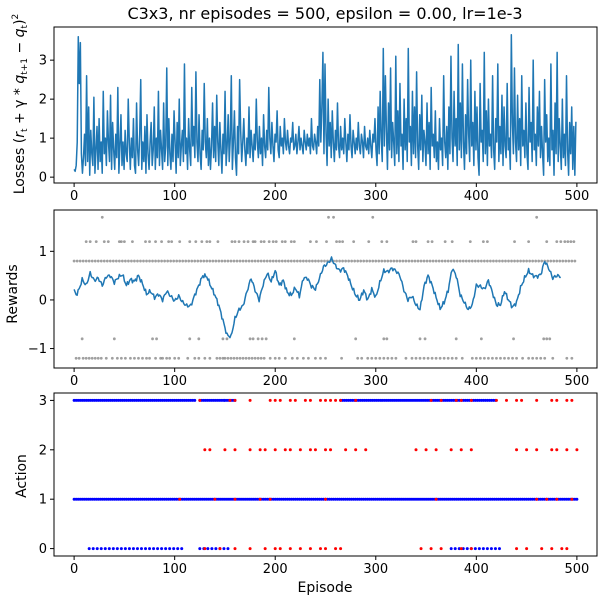  Describe the element at coordinates (576, 196) in the screenshot. I see `losses-xtick-label: 500` at that location.